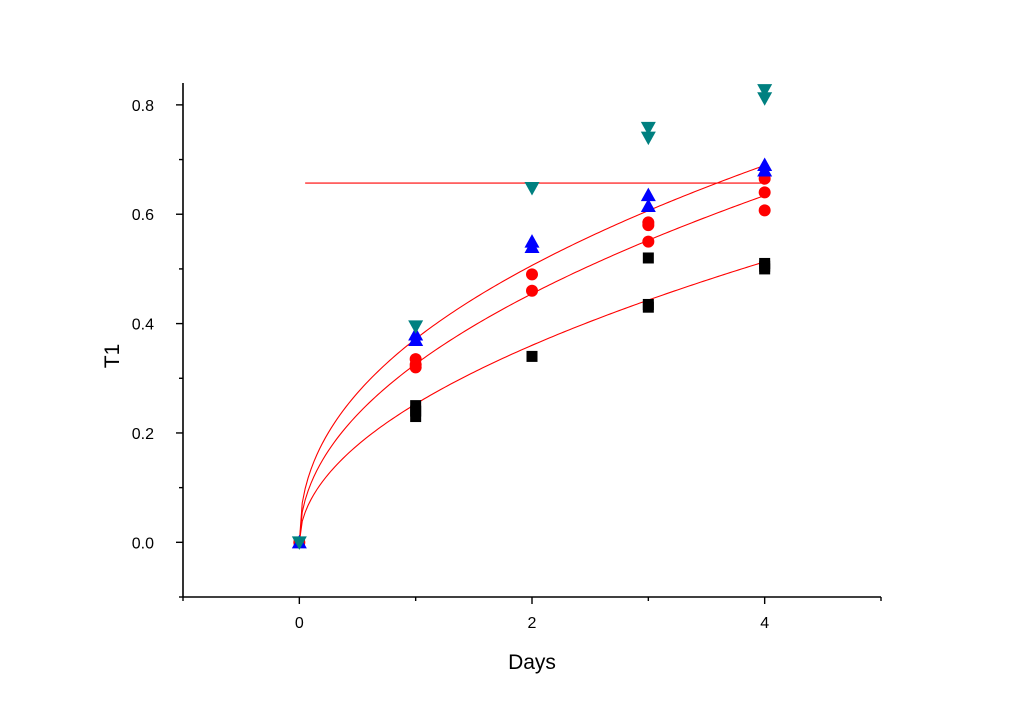 This screenshot has height=714, width=1024. What do you see at coordinates (532, 623) in the screenshot?
I see `x-tick-label: 2` at bounding box center [532, 623].